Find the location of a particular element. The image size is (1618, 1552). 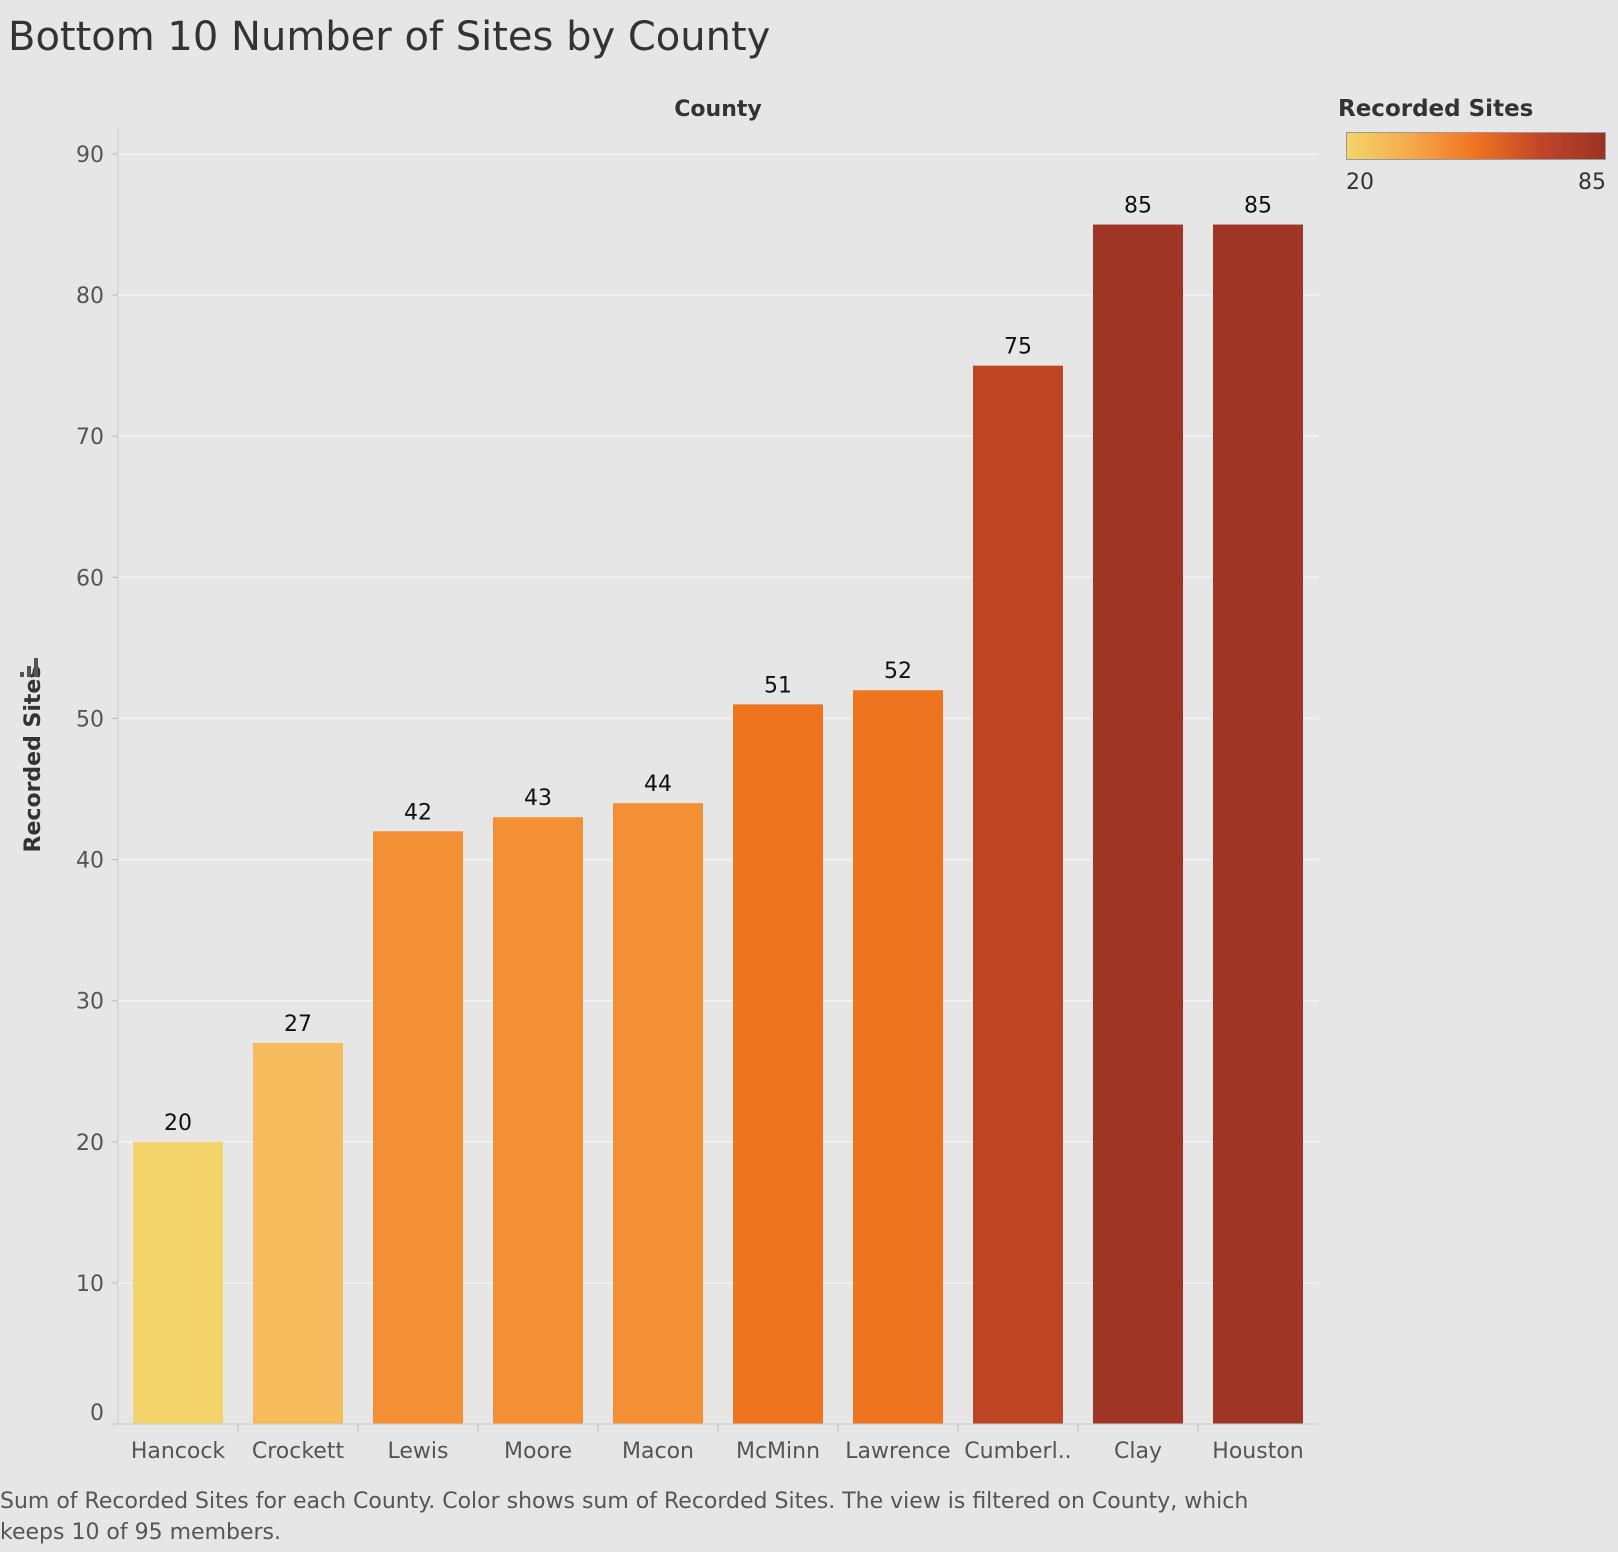

y-tick-label: 70 is located at coordinates (90, 437).